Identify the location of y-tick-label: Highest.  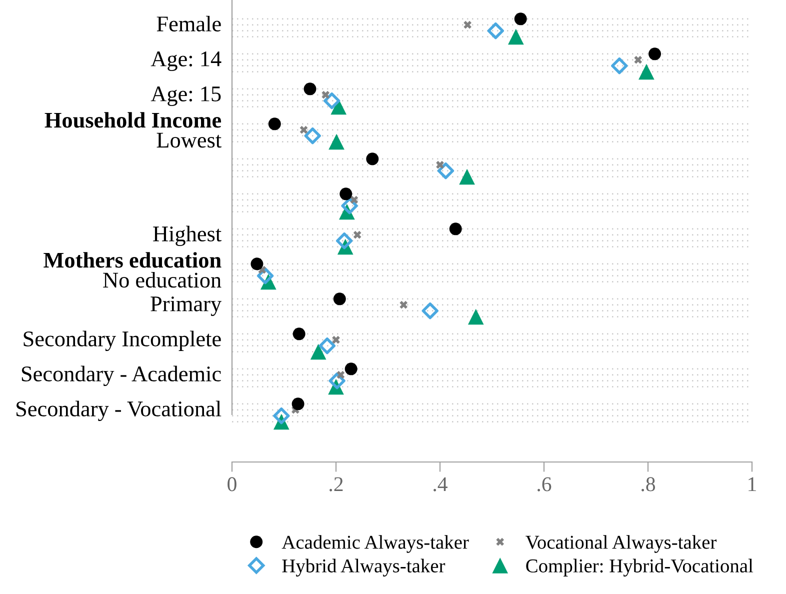
(187, 236).